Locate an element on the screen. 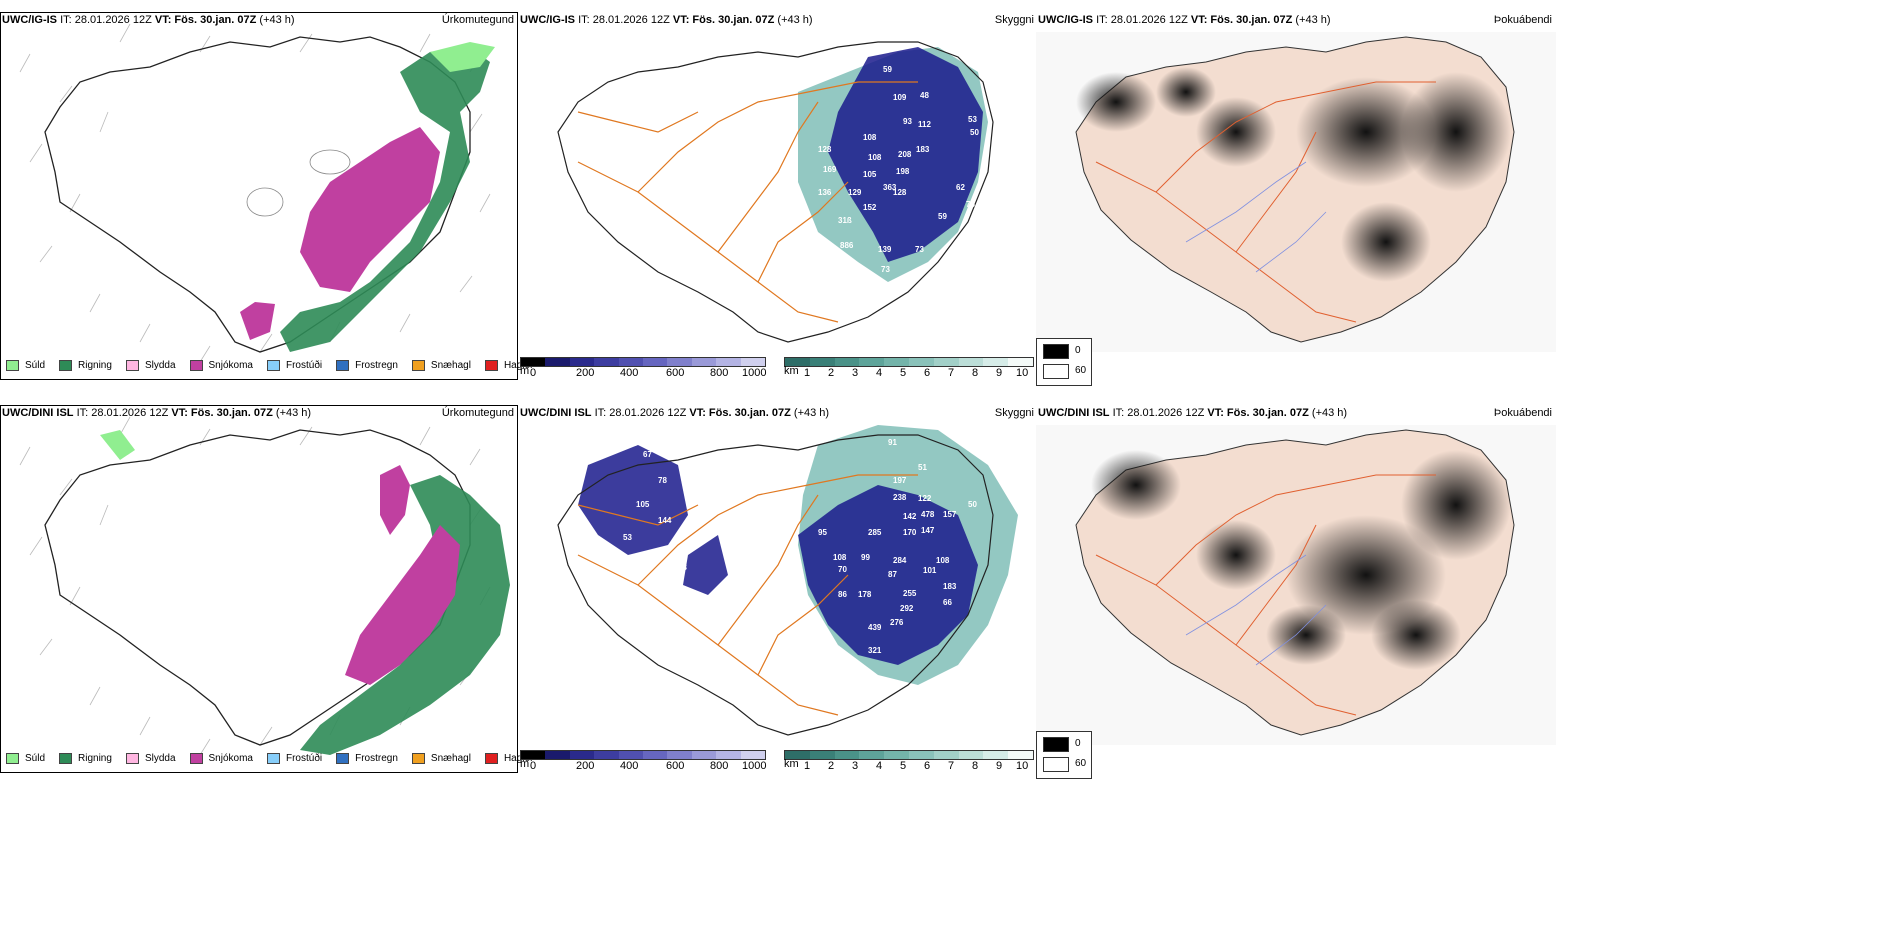  precip-type-map is located at coordinates (257, 193).